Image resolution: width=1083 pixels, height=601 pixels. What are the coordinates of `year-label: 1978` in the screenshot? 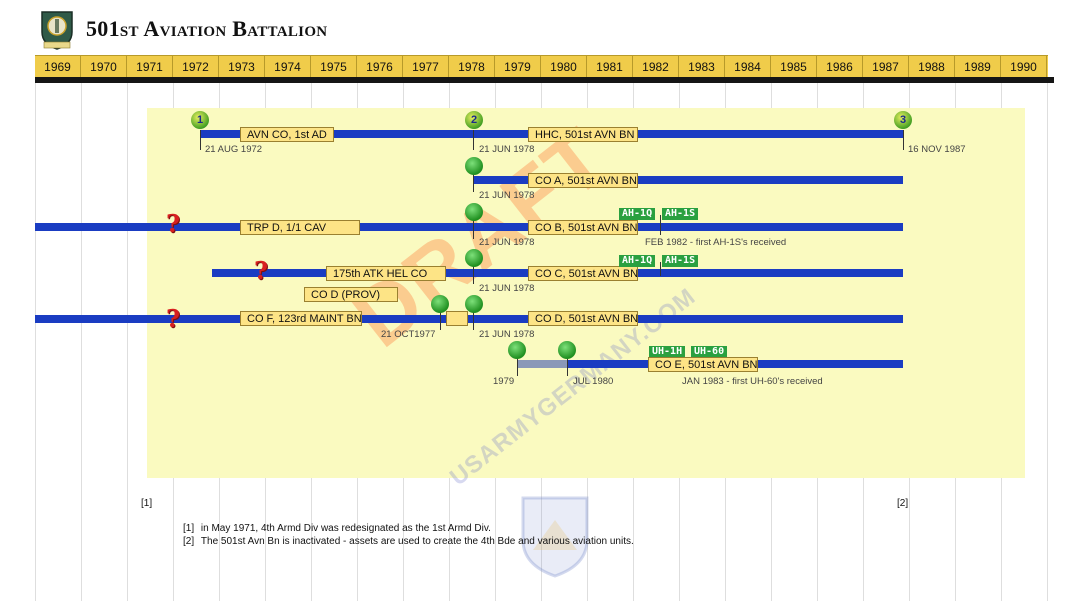 It's located at (472, 67).